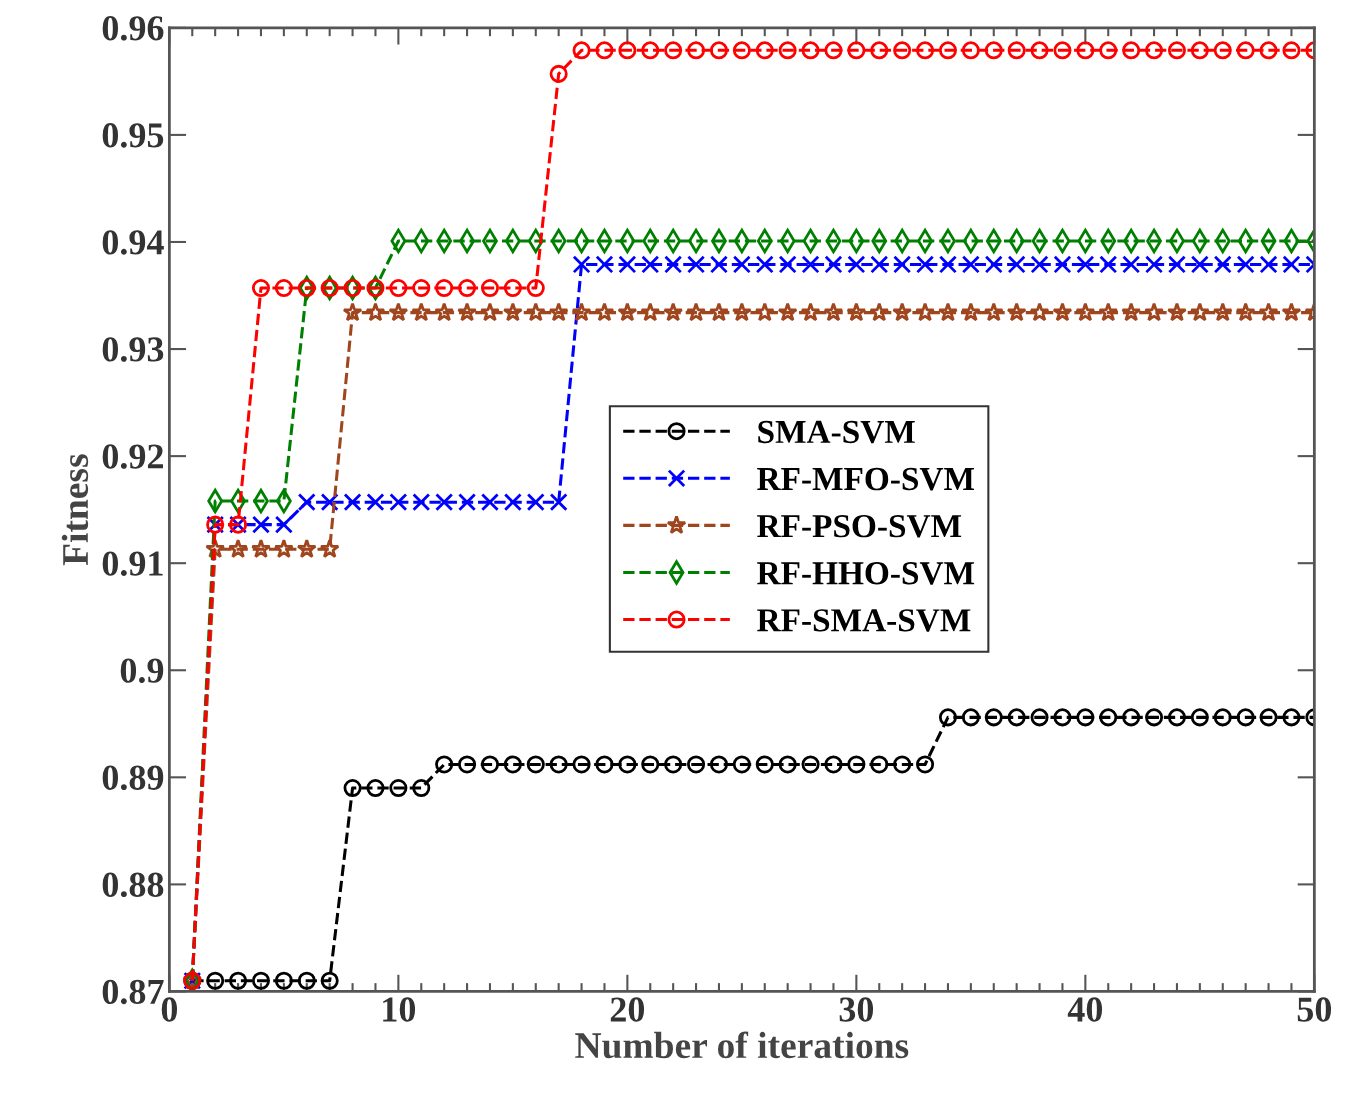 Image resolution: width=1355 pixels, height=1114 pixels. I want to click on y-tick-label: 0.91, so click(132, 563).